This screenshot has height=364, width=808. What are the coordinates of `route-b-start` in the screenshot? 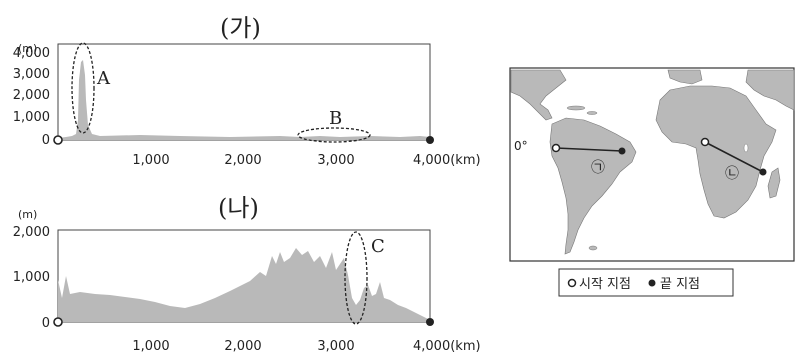 It's located at (705, 142).